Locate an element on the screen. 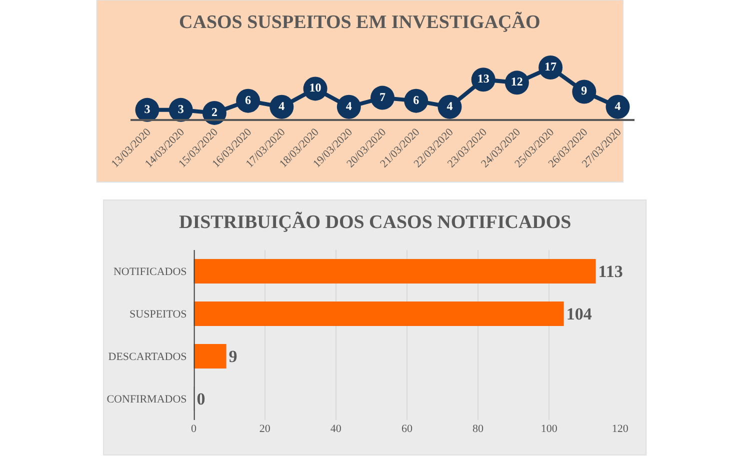 This screenshot has width=730, height=459. x-tick-label: 60 is located at coordinates (407, 429).